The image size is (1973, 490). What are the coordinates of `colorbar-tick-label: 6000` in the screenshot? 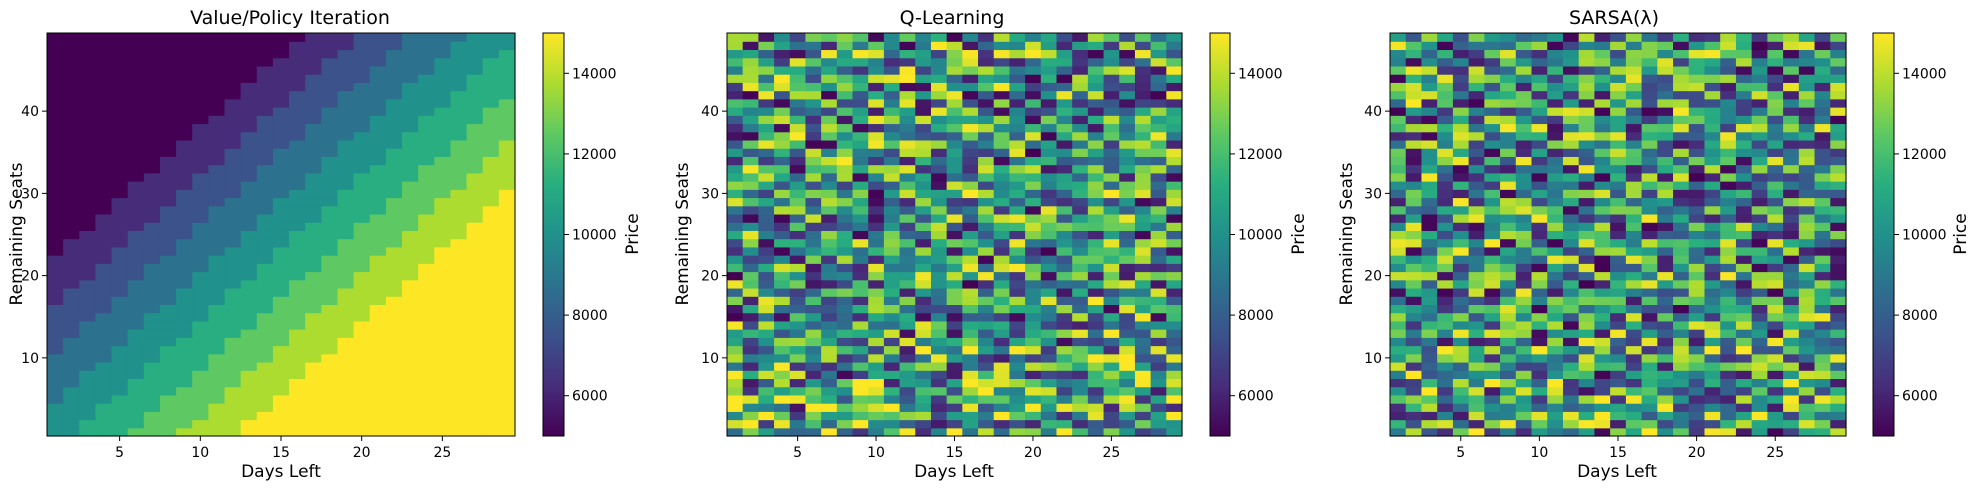 It's located at (1920, 397).